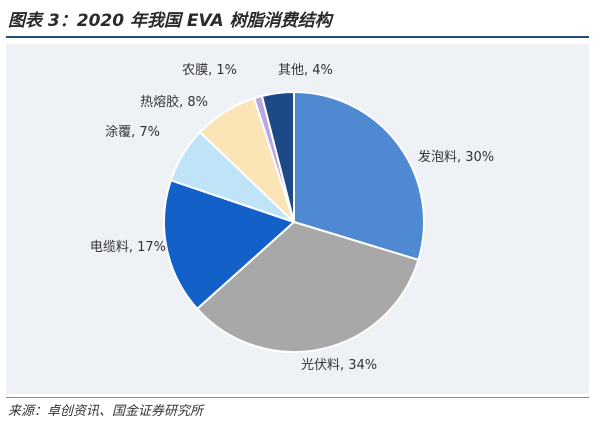 The height and width of the screenshot is (422, 595). What do you see at coordinates (305, 70) in the screenshot?
I see `slice-label-7: 其他, 4%` at bounding box center [305, 70].